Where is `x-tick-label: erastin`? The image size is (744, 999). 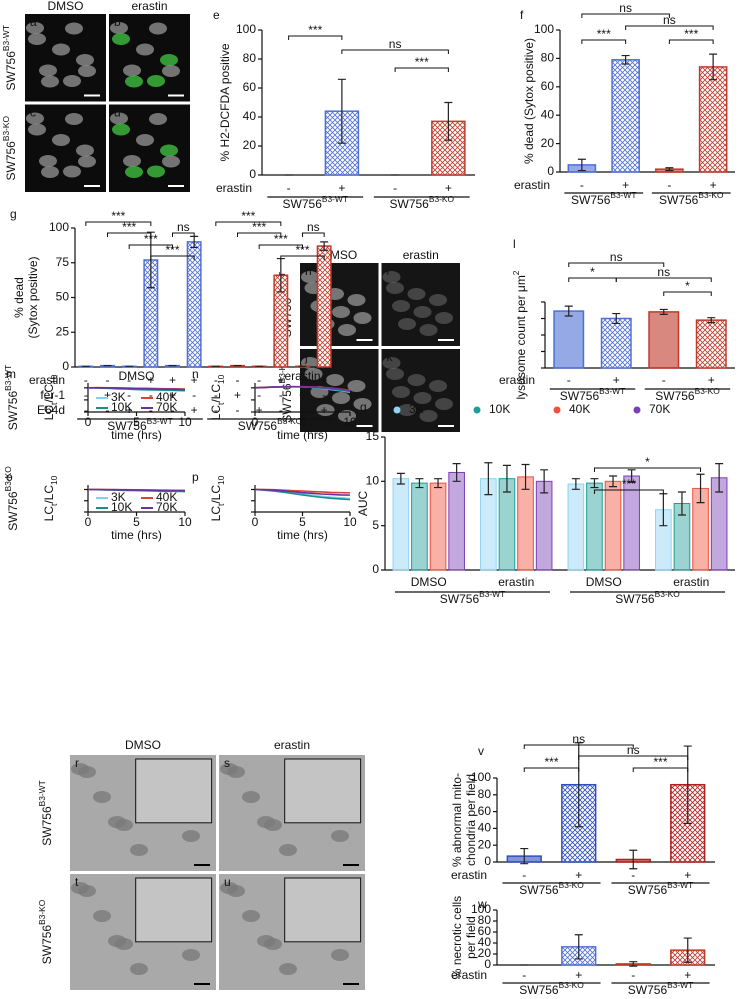 x-tick-label: erastin is located at coordinates (516, 582).